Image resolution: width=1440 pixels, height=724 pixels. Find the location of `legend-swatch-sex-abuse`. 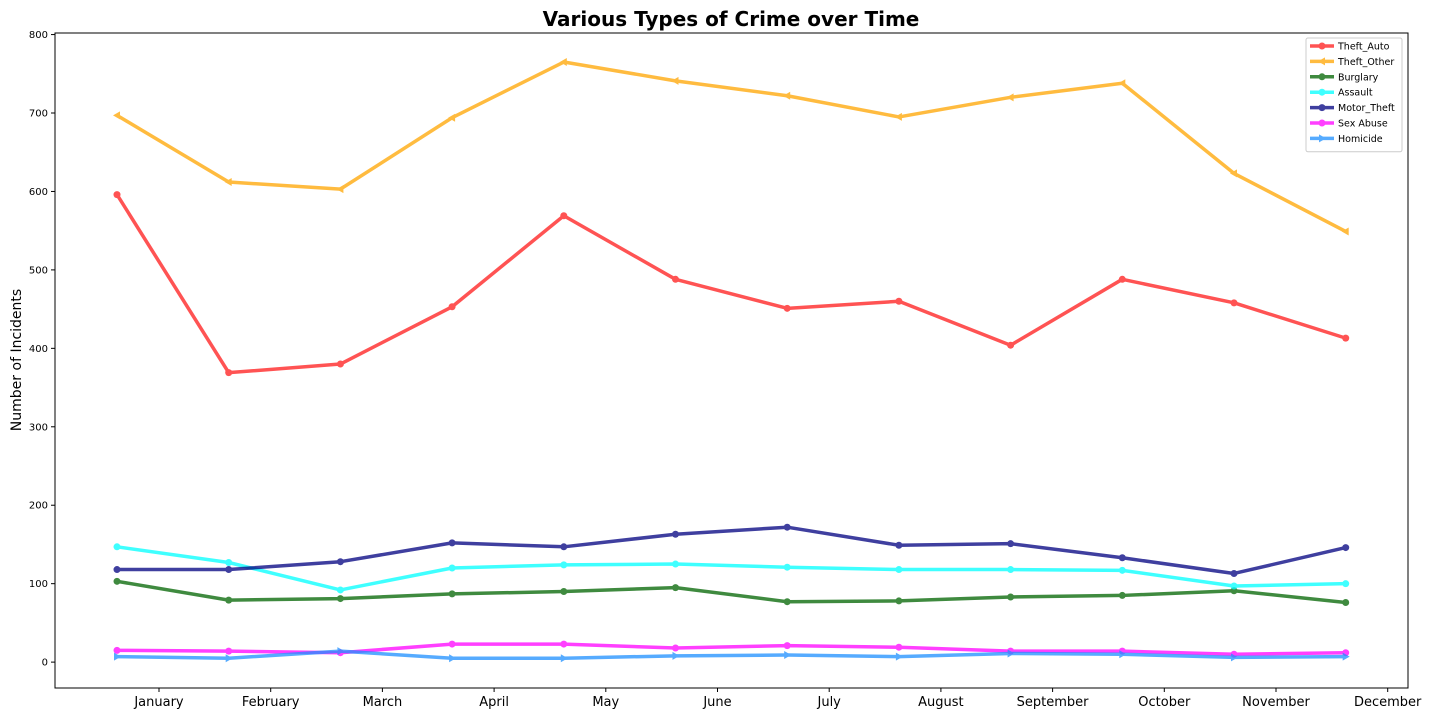

legend-swatch-sex-abuse is located at coordinates (1322, 123).